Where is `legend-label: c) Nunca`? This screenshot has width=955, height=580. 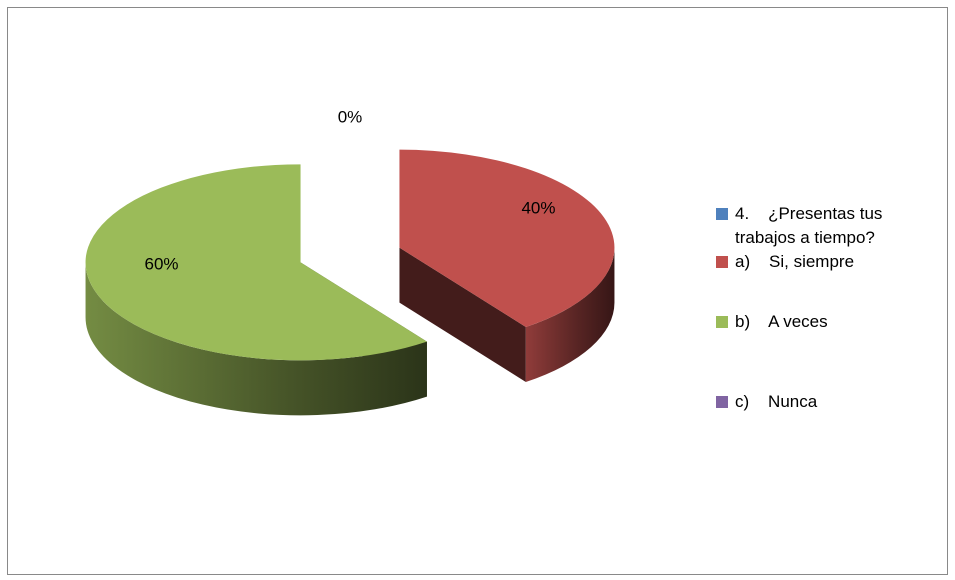 legend-label: c) Nunca is located at coordinates (776, 401).